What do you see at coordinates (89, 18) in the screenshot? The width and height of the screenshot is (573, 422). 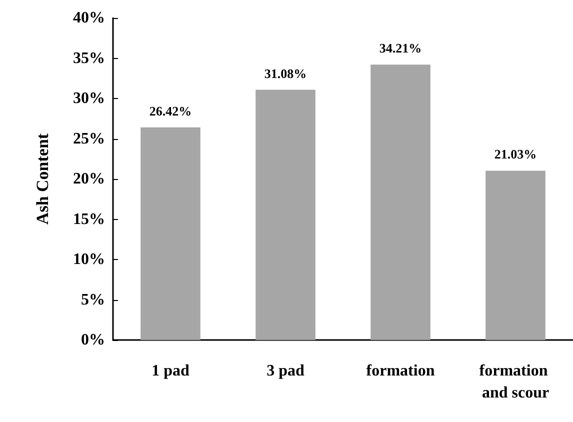 I see `y-tick-label: 40%` at bounding box center [89, 18].